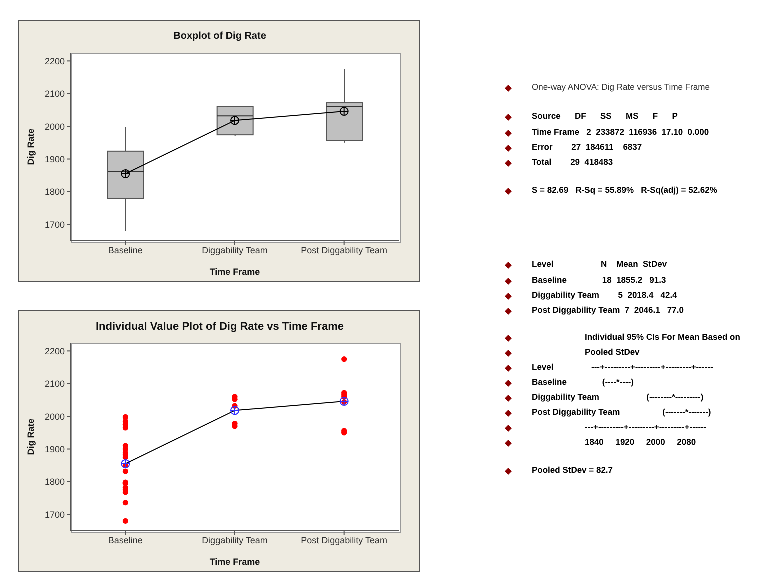 Image resolution: width=765 pixels, height=585 pixels. What do you see at coordinates (587, 147) in the screenshot?
I see `text: Error 27 184611 6837` at bounding box center [587, 147].